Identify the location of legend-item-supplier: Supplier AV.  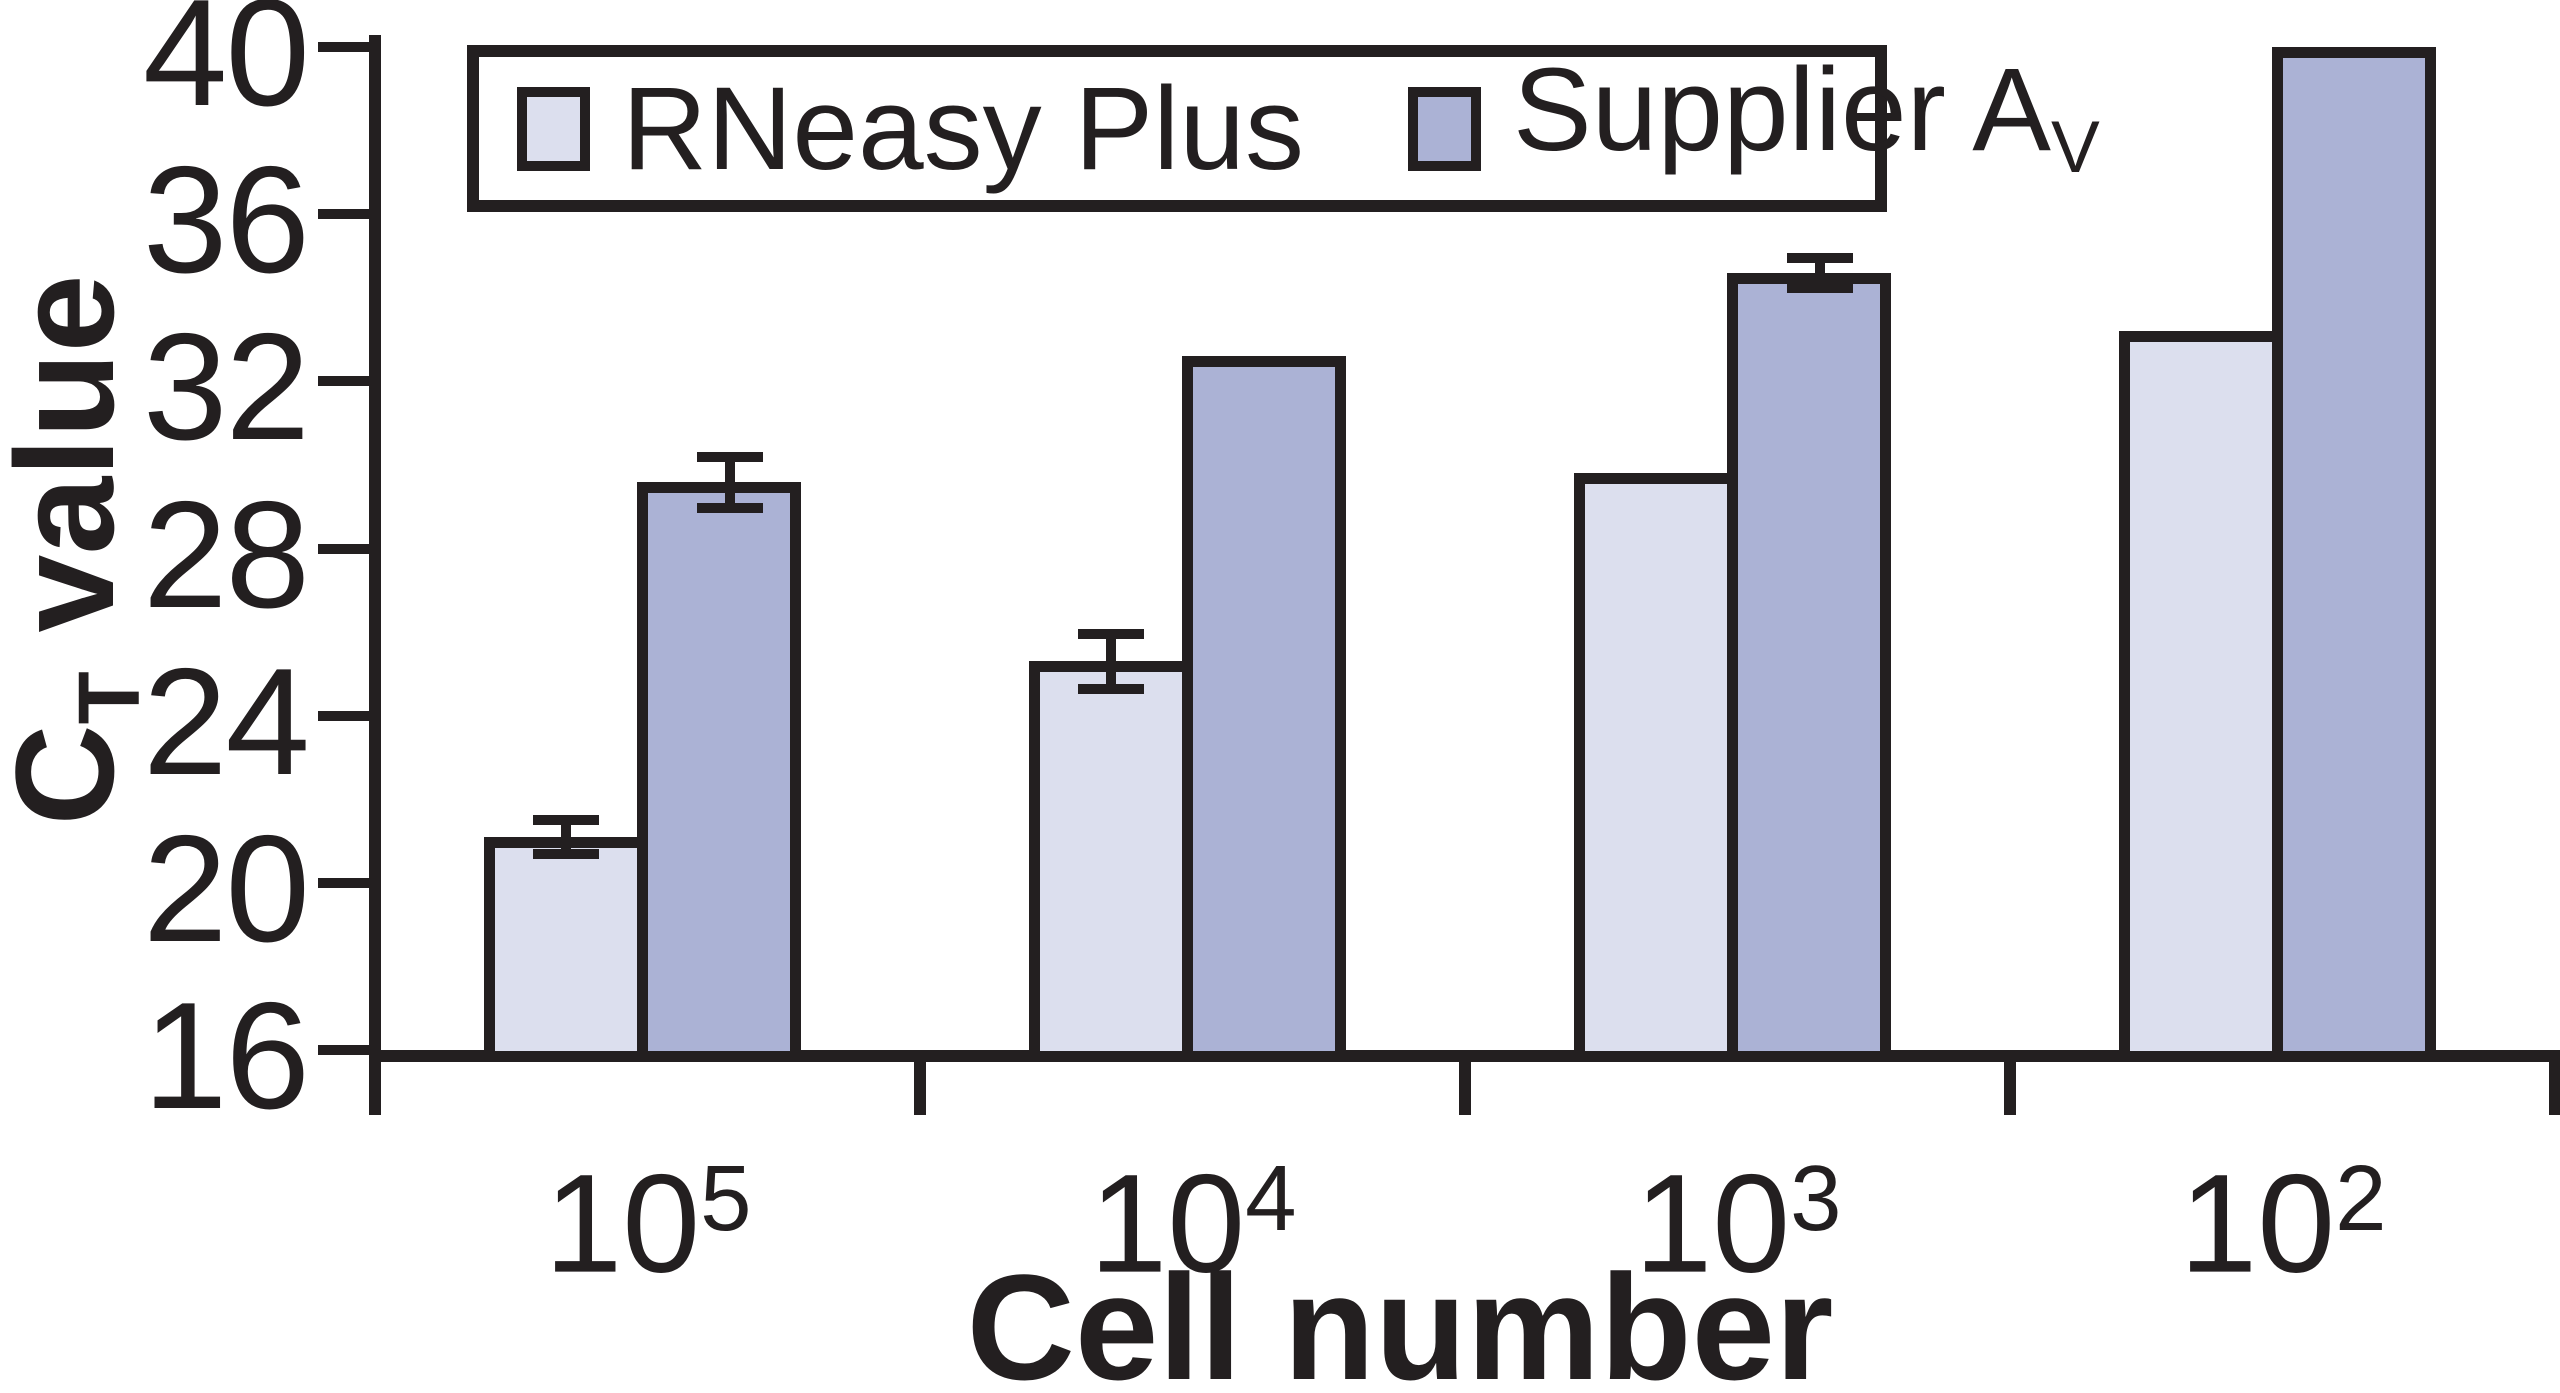
(1754, 128).